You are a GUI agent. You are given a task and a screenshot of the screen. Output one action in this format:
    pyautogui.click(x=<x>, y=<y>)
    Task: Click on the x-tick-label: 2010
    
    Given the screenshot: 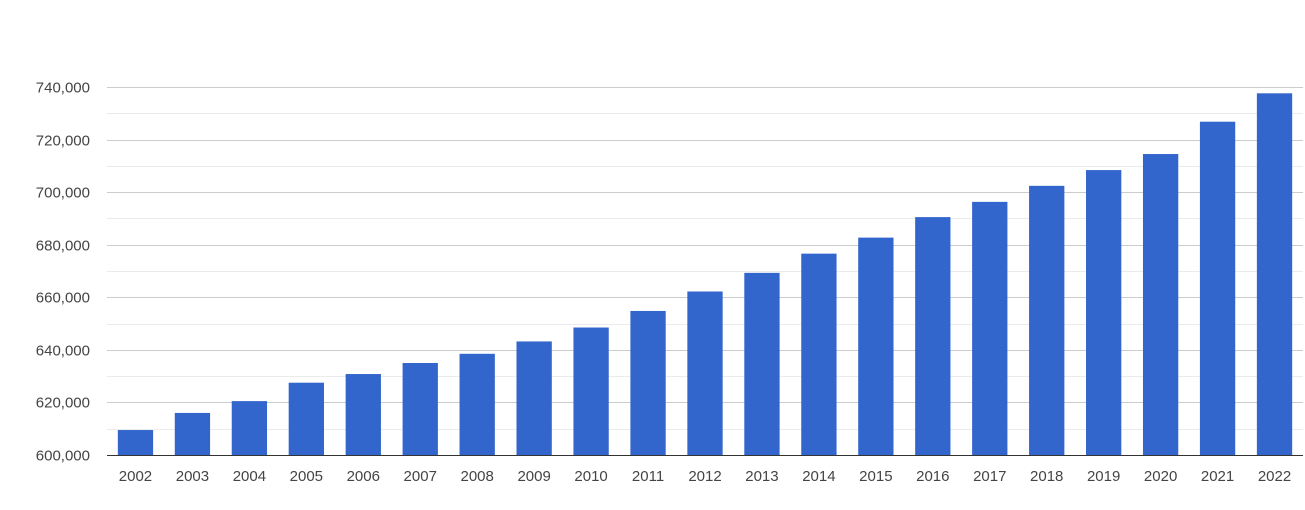 What is the action you would take?
    pyautogui.click(x=590, y=476)
    